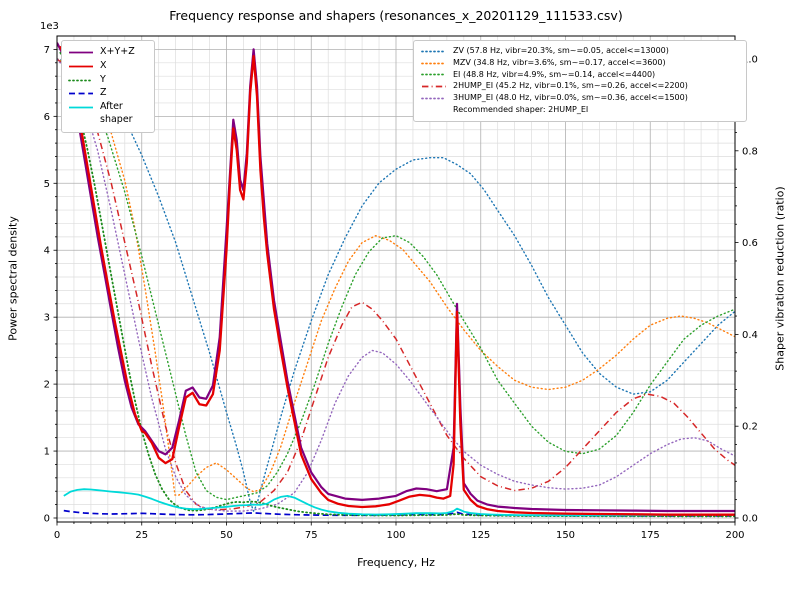  Describe the element at coordinates (103, 65) in the screenshot. I see `legend-label: X` at that location.